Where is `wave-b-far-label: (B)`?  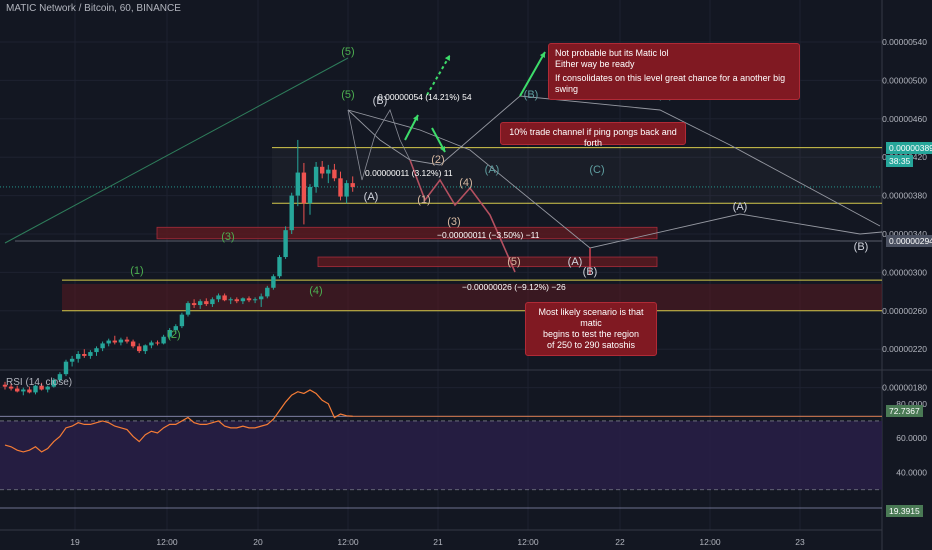
wave-b-far-label: (B) is located at coordinates (861, 247).